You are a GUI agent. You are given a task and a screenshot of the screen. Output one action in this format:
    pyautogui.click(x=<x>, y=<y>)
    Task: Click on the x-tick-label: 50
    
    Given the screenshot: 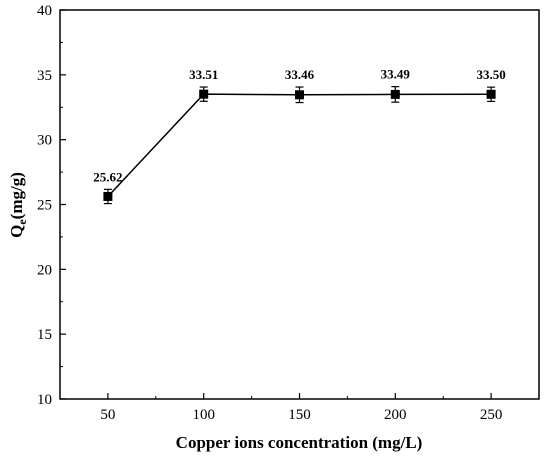 What is the action you would take?
    pyautogui.click(x=107, y=415)
    